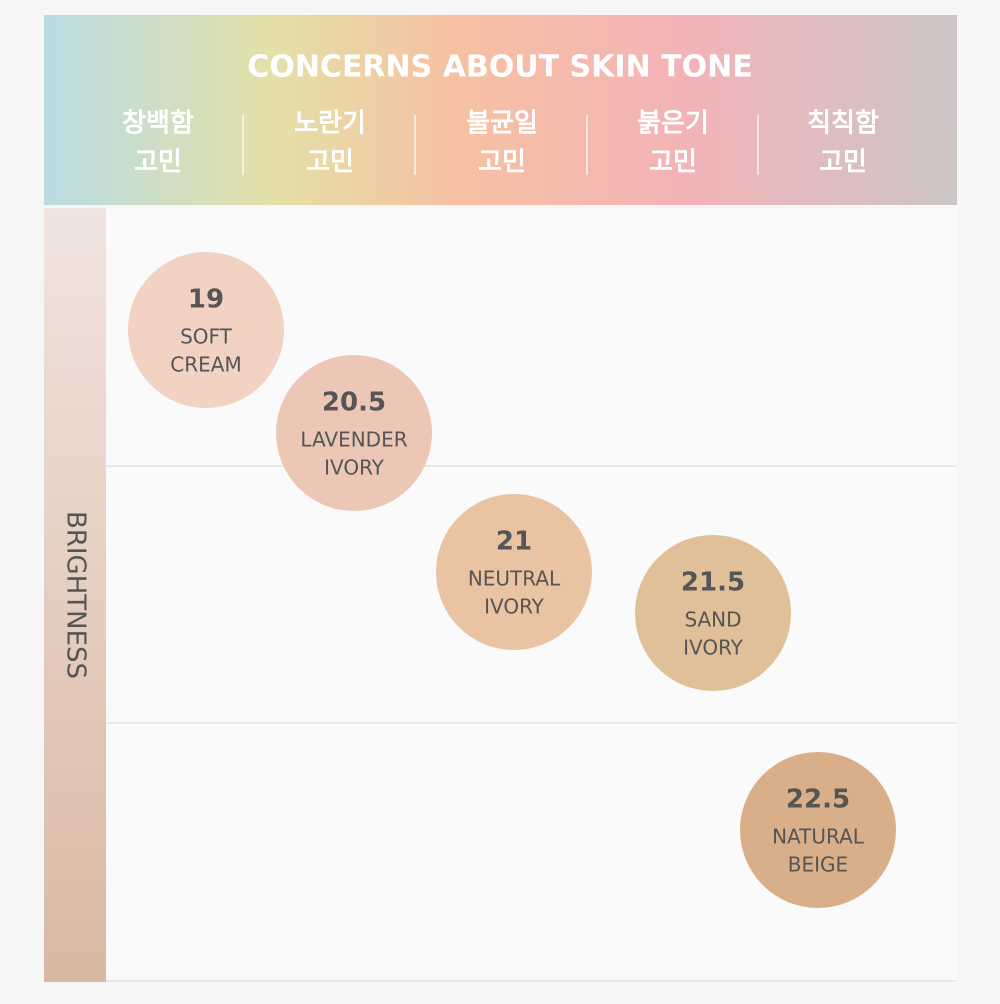  Describe the element at coordinates (514, 542) in the screenshot. I see `shade-number: 21` at that location.